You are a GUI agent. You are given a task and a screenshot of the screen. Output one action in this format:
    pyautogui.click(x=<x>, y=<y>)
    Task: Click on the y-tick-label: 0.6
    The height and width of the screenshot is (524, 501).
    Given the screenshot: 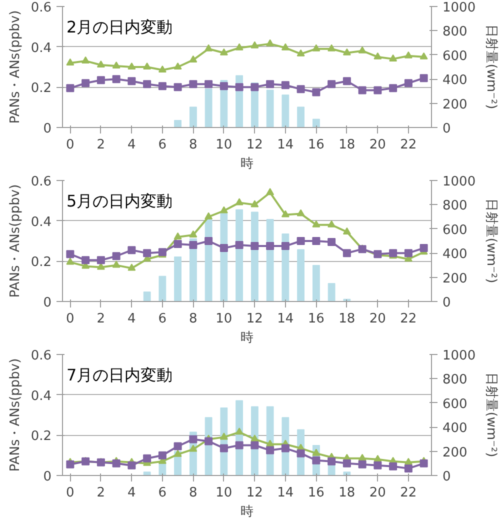 What is the action you would take?
    pyautogui.click(x=41, y=182)
    